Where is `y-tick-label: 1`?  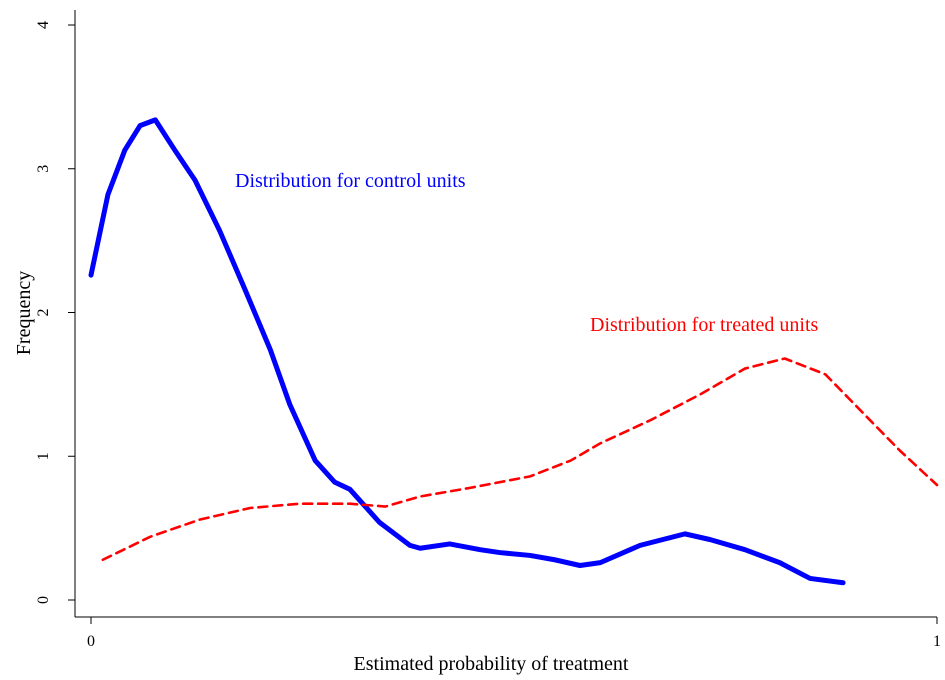 y-tick-label: 1 is located at coordinates (43, 456).